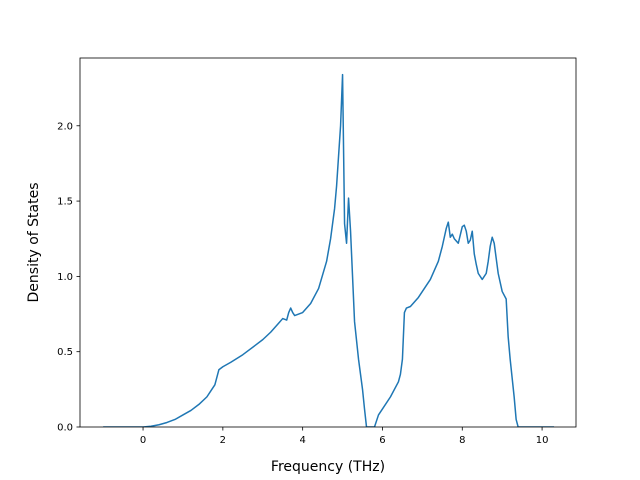 Image resolution: width=640 pixels, height=480 pixels. What do you see at coordinates (65, 428) in the screenshot?
I see `y-tick-label: 0.0` at bounding box center [65, 428].